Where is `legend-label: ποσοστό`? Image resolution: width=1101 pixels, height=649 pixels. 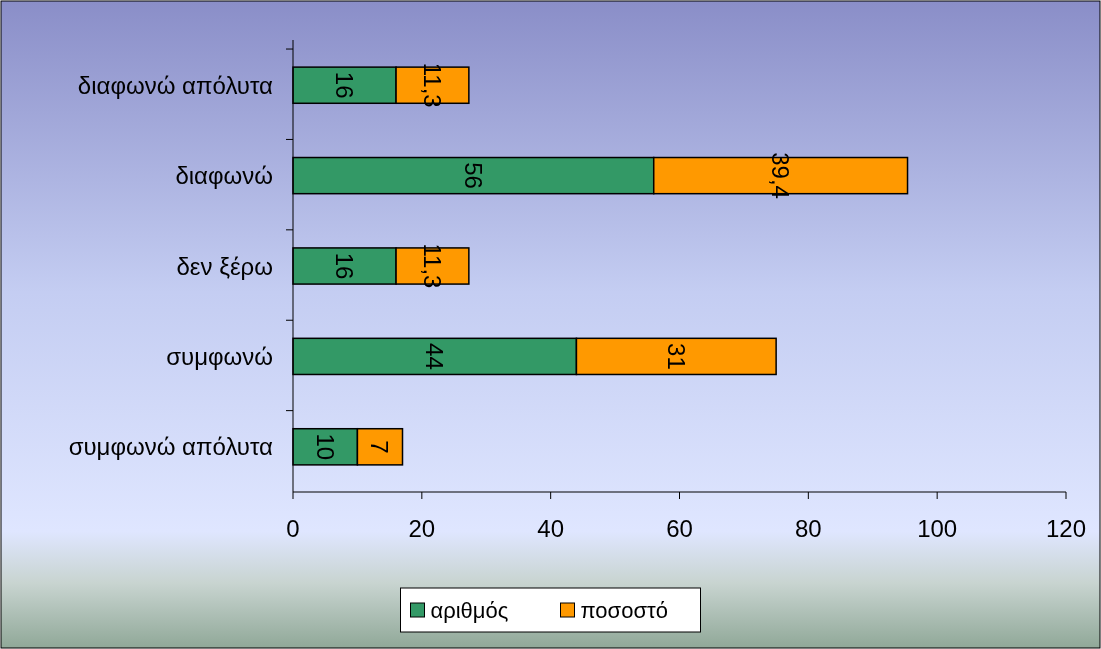
legend-label: ποσοστό is located at coordinates (624, 610).